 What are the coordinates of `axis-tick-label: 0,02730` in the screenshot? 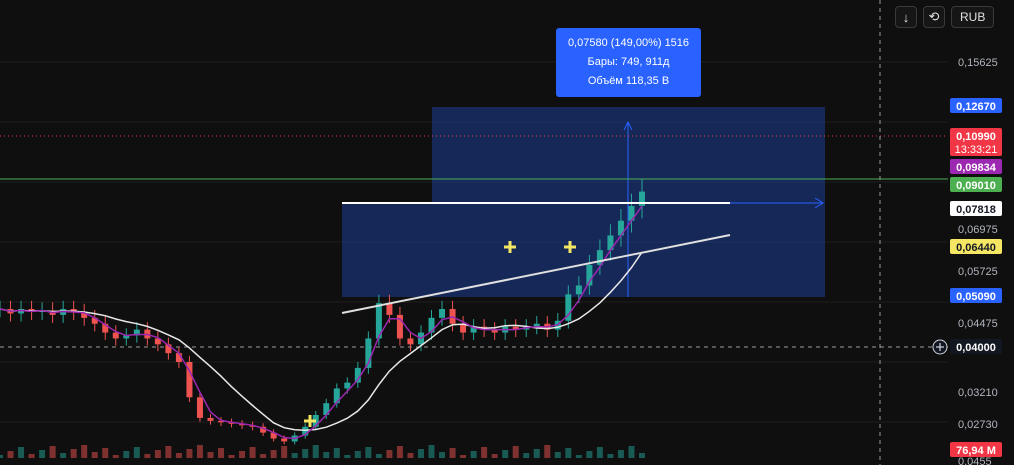 It's located at (978, 425).